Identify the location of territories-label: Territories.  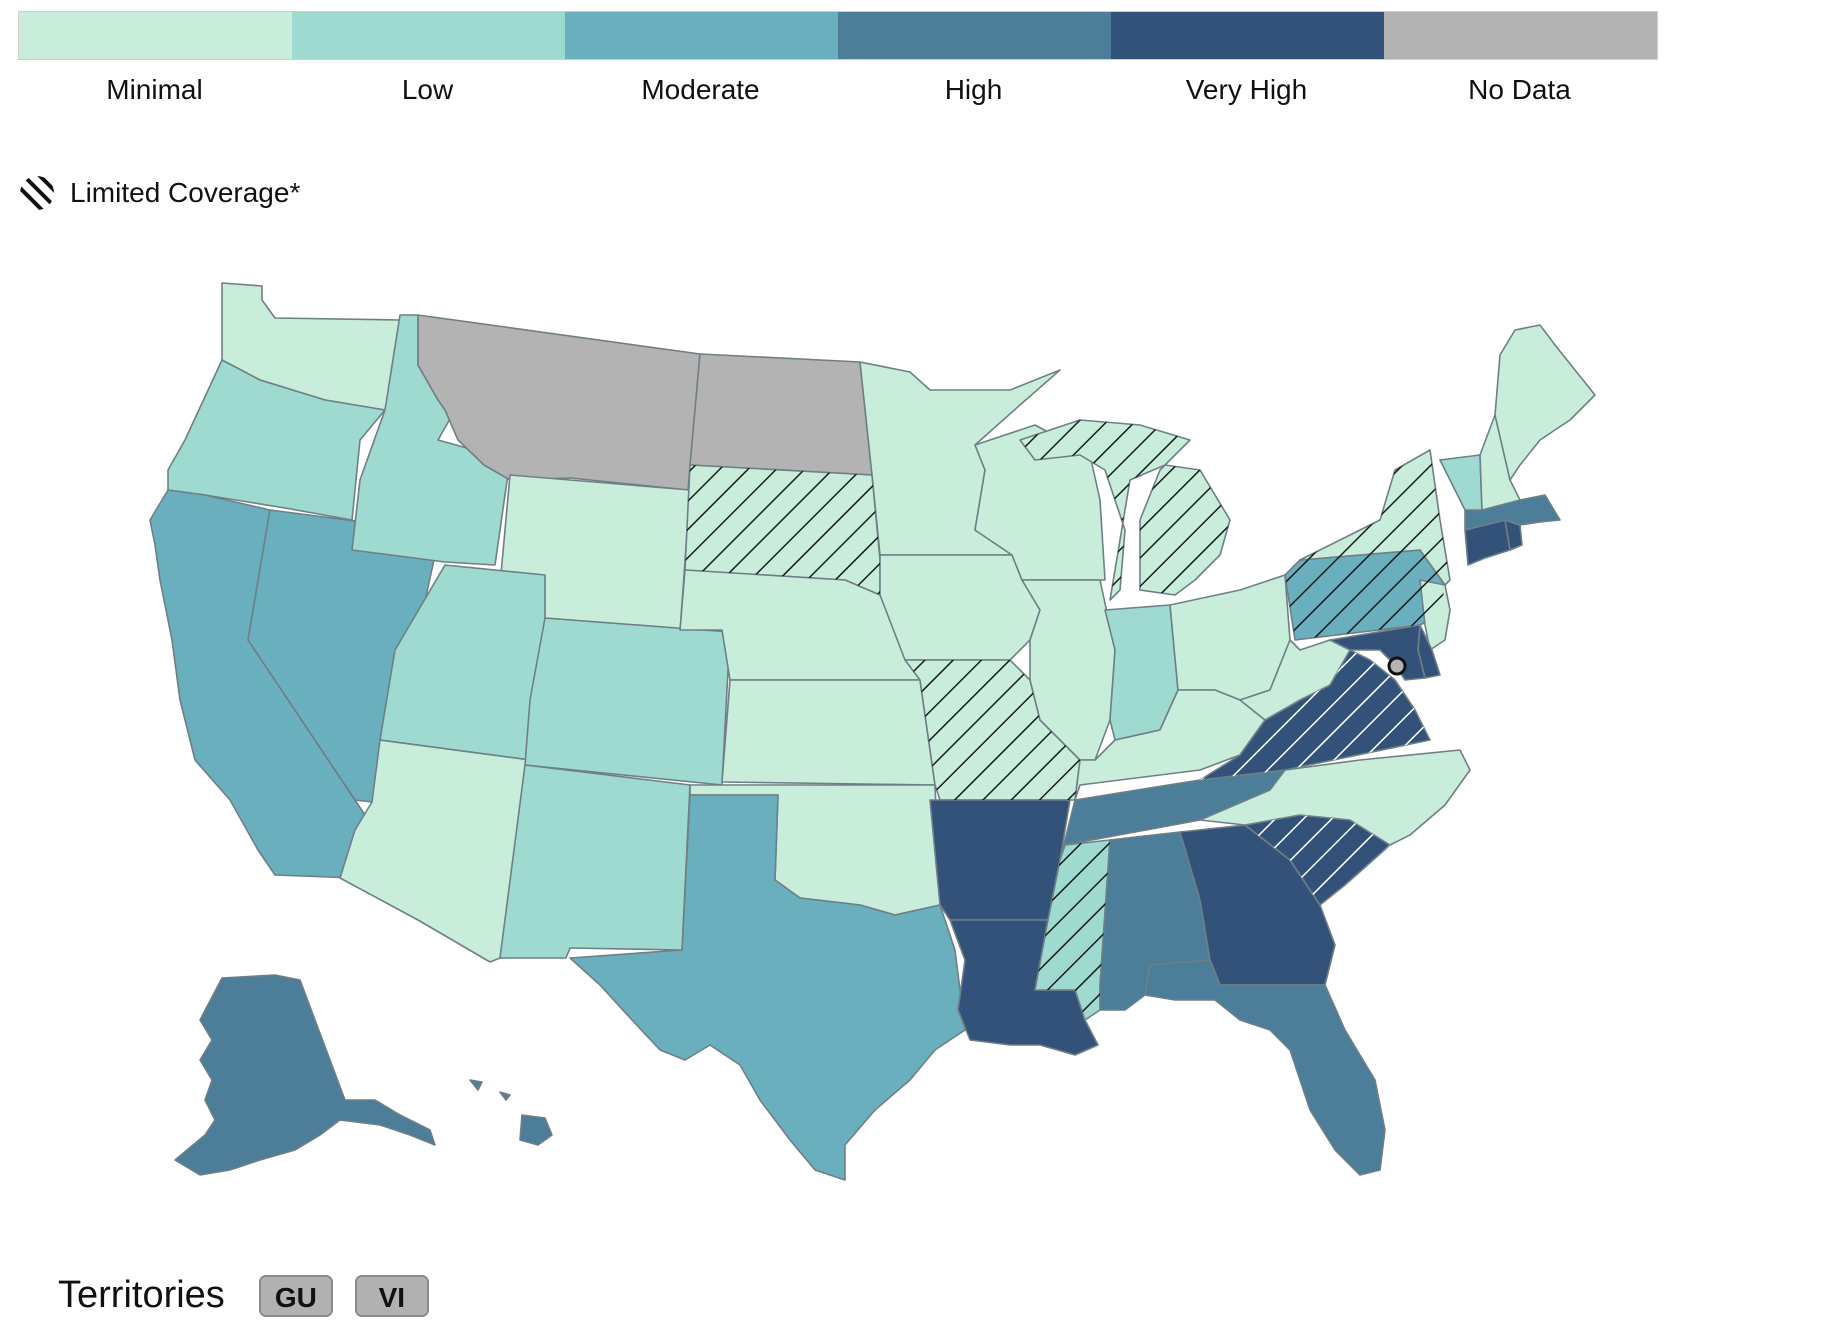
(141, 1295).